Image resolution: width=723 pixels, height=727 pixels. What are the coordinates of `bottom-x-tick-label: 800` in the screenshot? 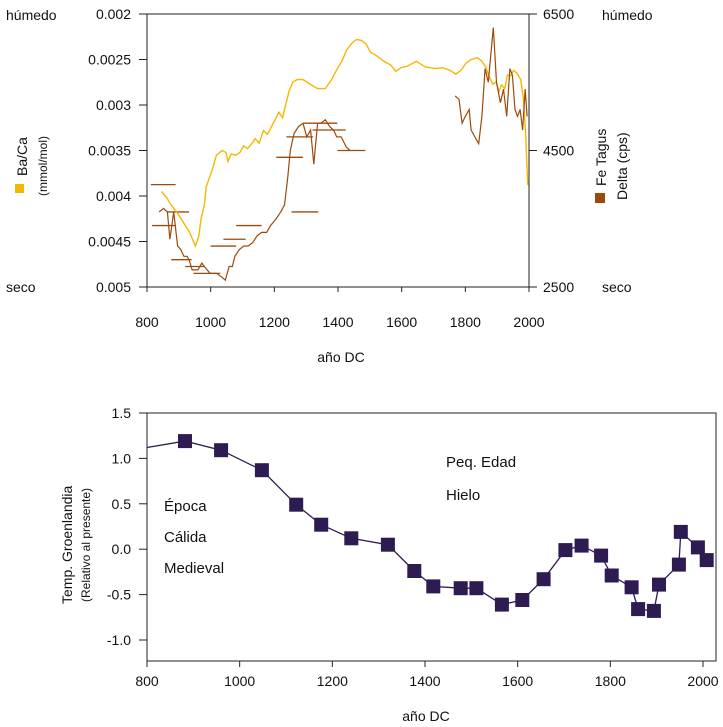 It's located at (147, 681).